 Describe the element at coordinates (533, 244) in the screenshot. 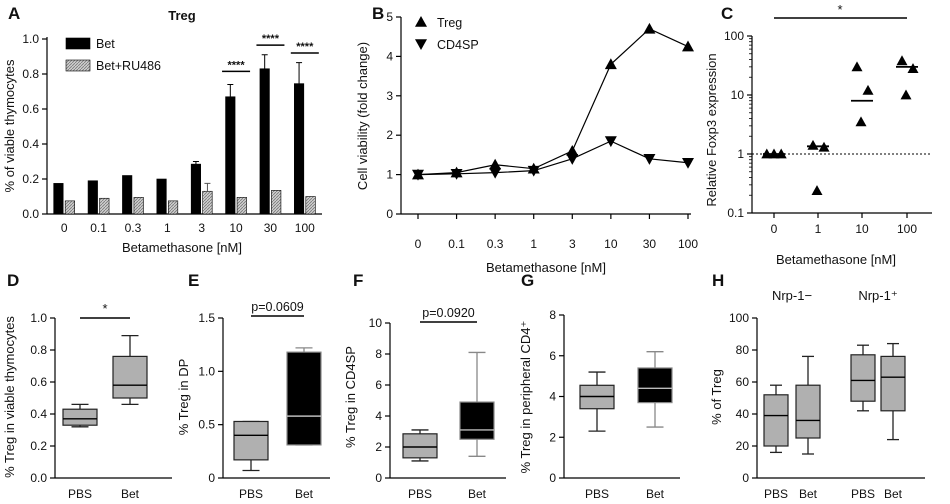

I see `panel-b-x-tick-label: 1` at that location.